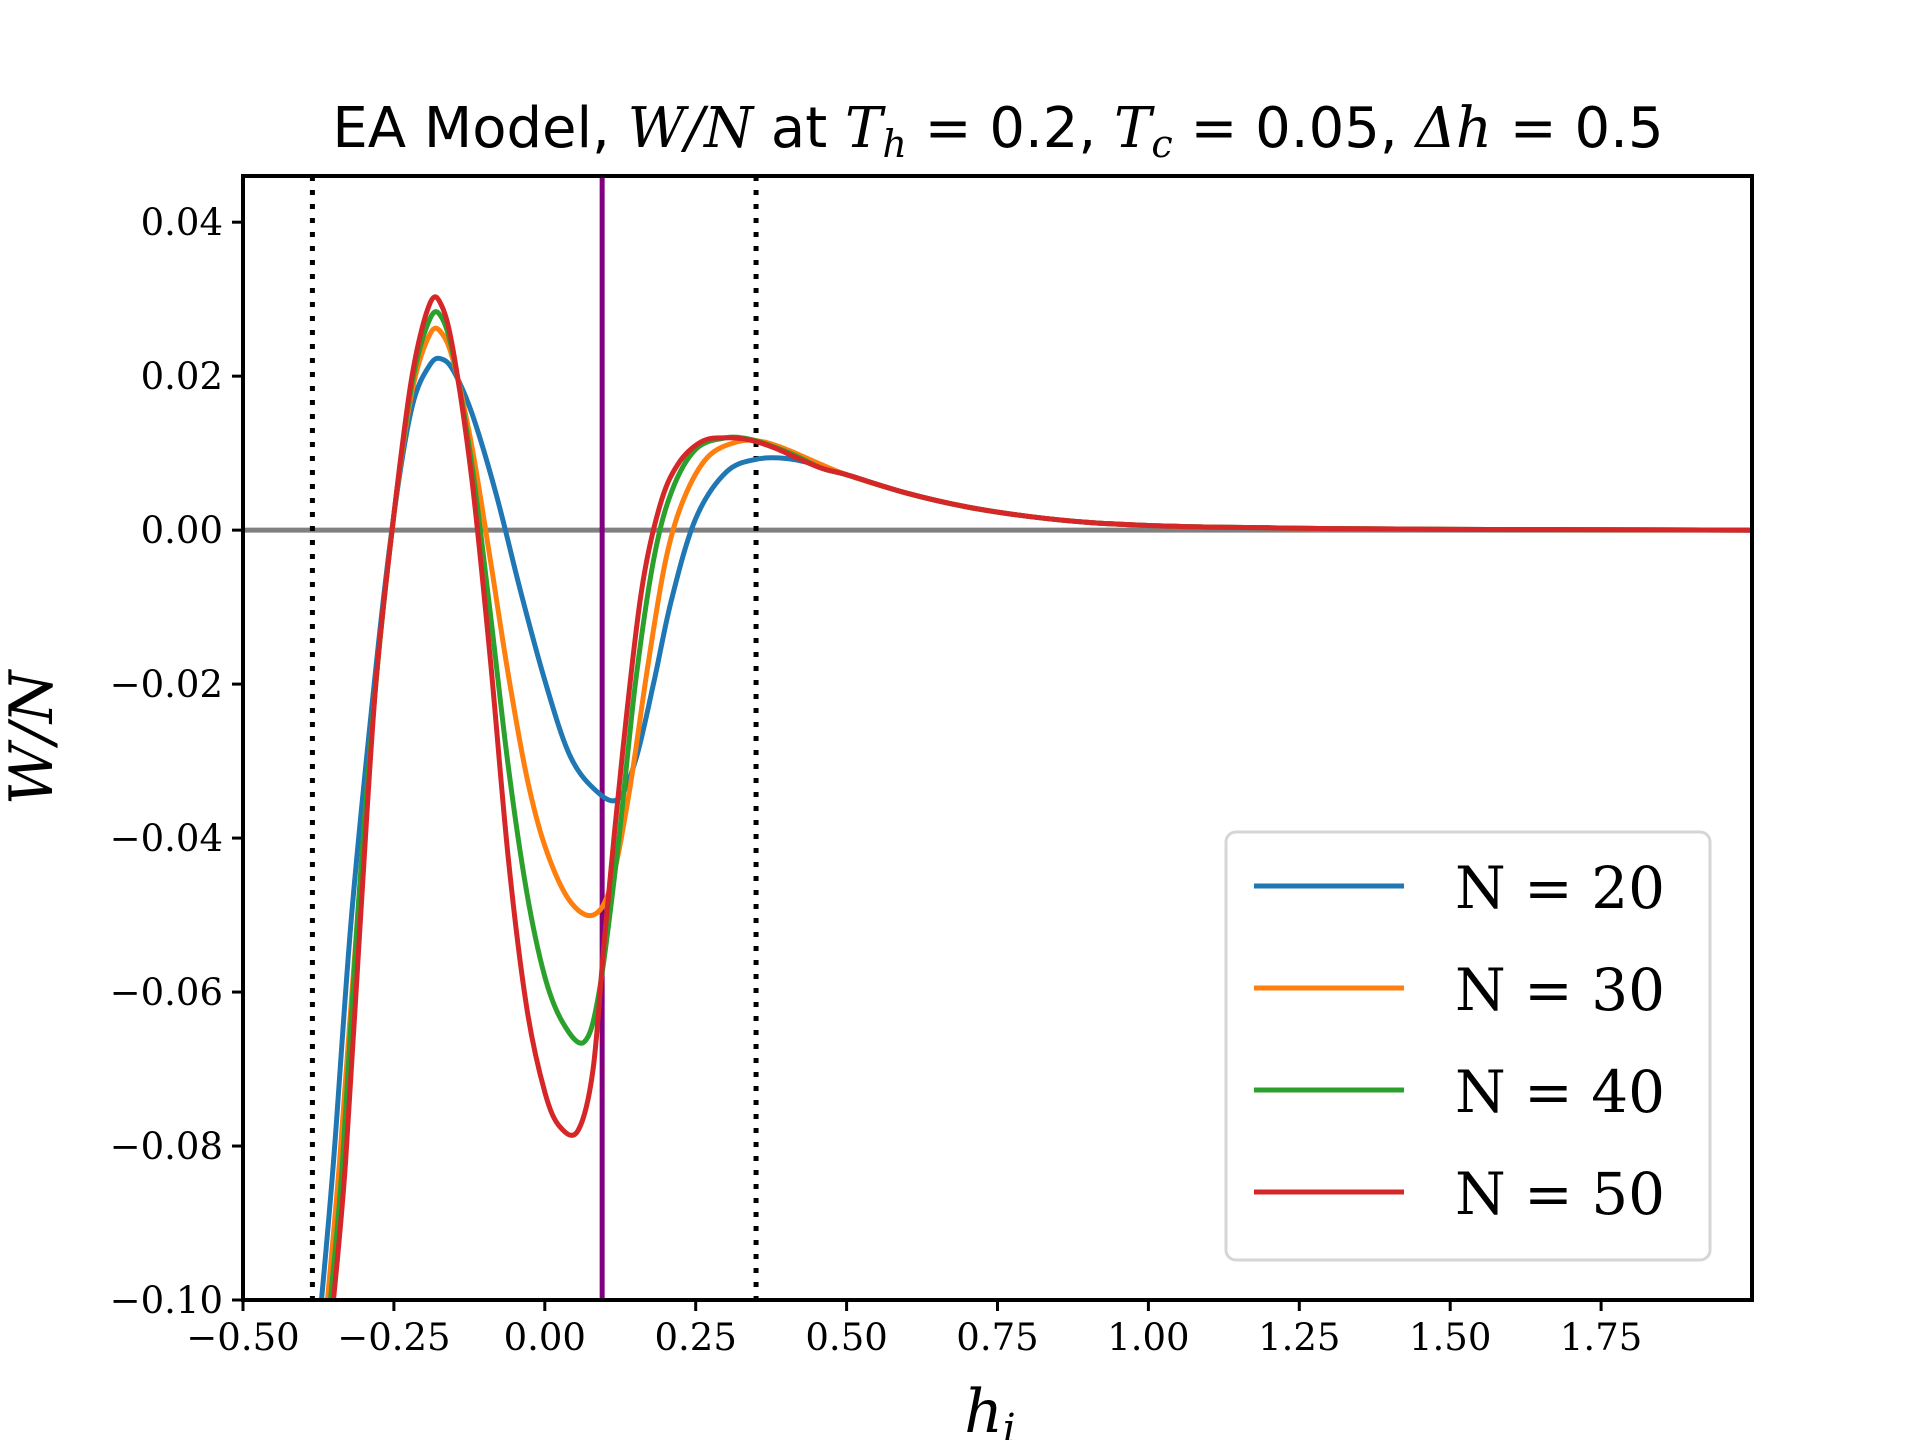  What do you see at coordinates (1450, 1337) in the screenshot?
I see `x-tick-label: 1.50` at bounding box center [1450, 1337].